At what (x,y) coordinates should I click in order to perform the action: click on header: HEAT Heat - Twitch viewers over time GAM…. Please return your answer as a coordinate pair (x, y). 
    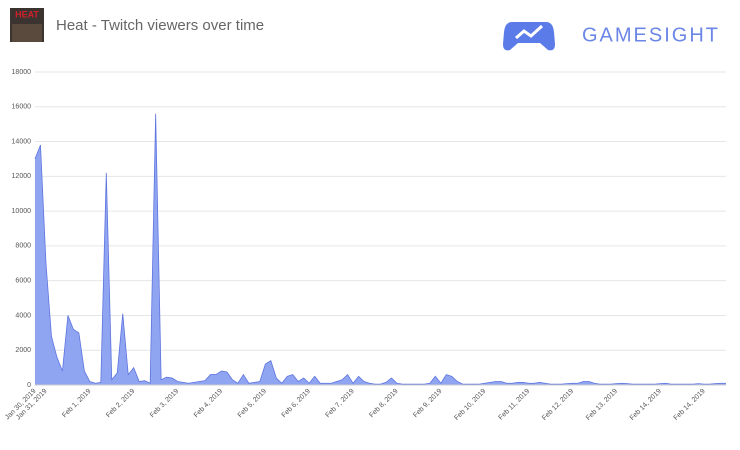
    Looking at the image, I should click on (365, 29).